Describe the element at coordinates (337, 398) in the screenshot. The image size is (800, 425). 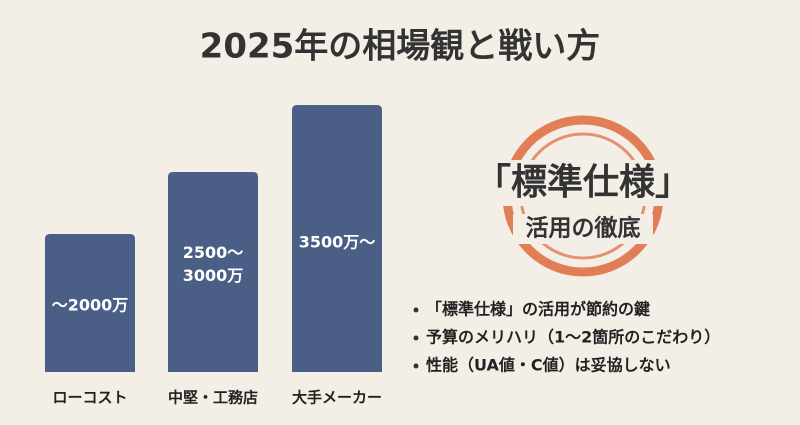
I see `category-label: 大手メーカー` at that location.